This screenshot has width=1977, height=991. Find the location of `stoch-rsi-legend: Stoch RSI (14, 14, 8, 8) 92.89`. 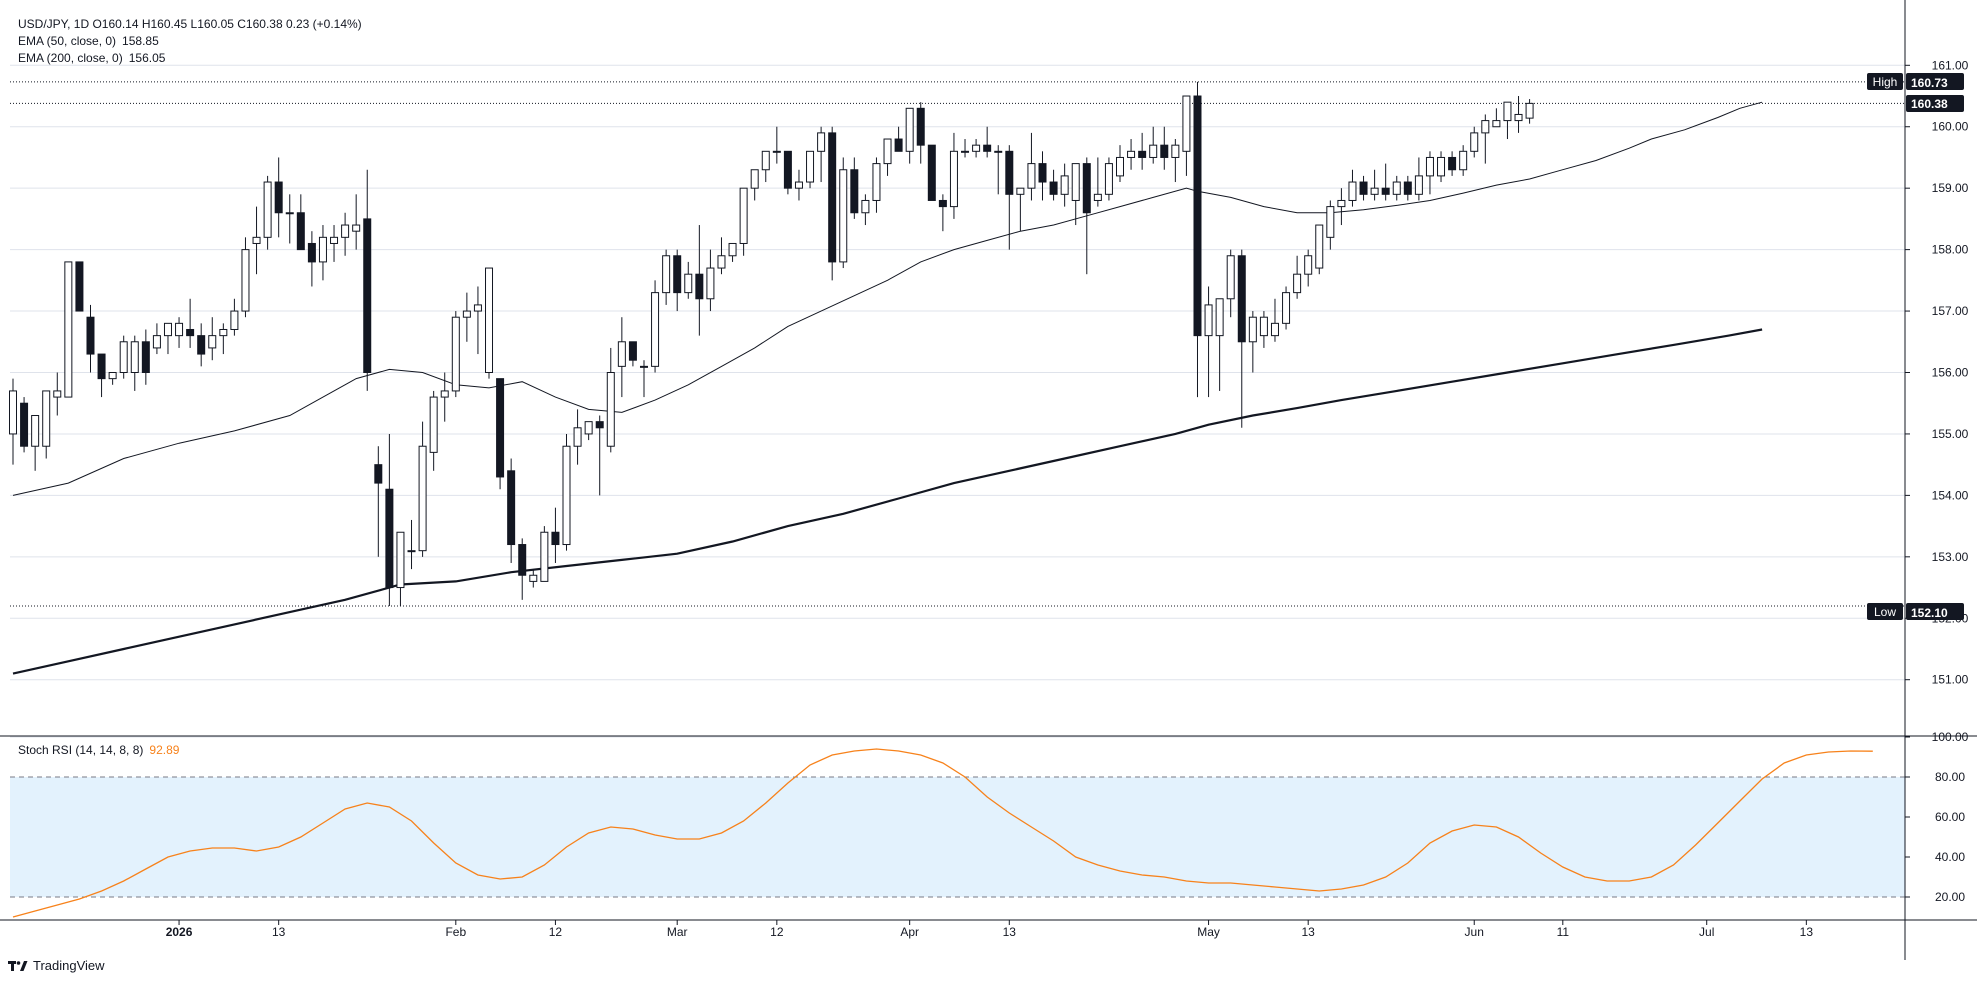

stoch-rsi-legend: Stoch RSI (14, 14, 8, 8) 92.89 is located at coordinates (98, 750).